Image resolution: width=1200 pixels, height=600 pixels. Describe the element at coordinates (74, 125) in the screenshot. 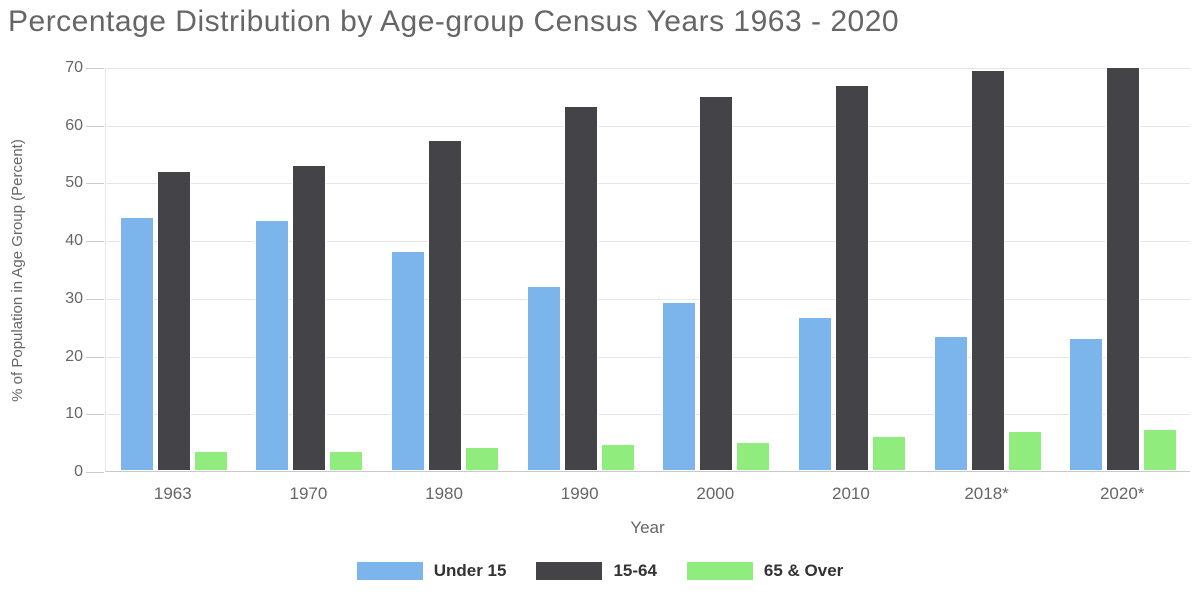

I see `y-tick-label-60: 60` at that location.